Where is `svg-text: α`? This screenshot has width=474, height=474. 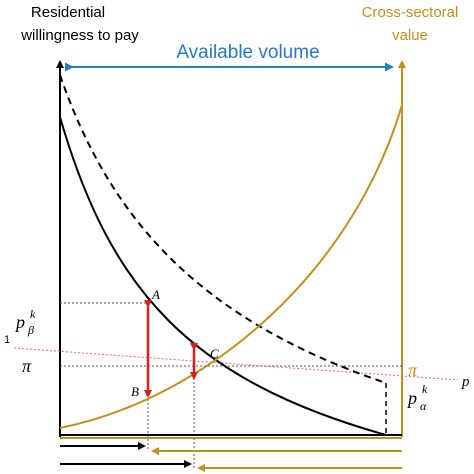
svg-text: α is located at coordinates (423, 406).